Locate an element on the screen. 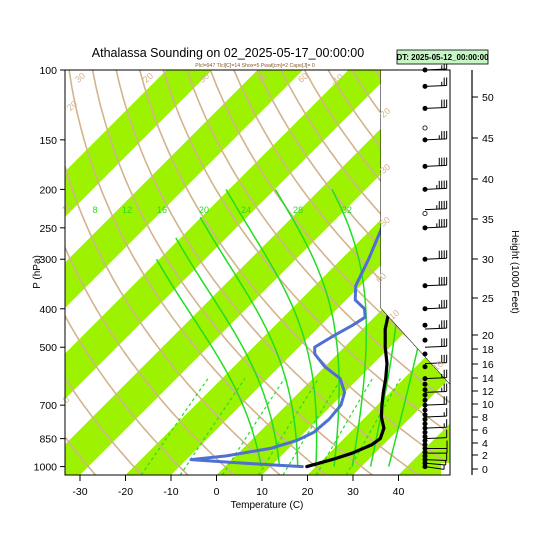 This screenshot has width=540, height=540. pressure-tick-label: 400 is located at coordinates (48, 310).